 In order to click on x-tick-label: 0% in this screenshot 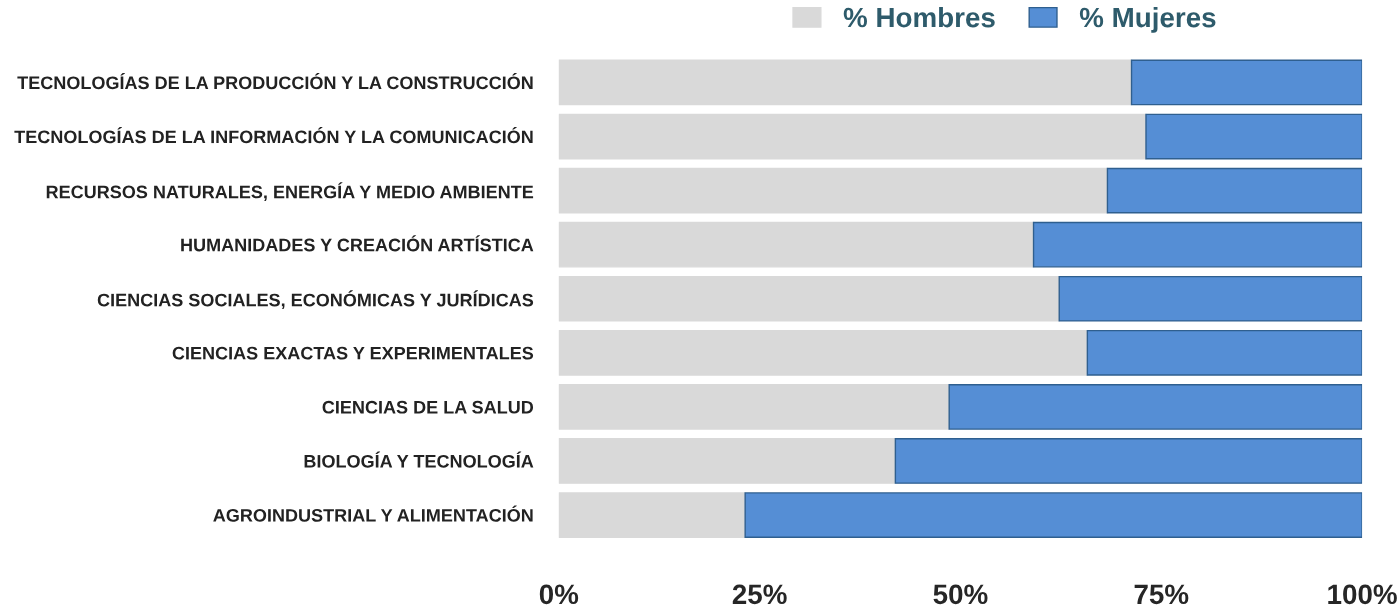, I will do `click(559, 594)`.